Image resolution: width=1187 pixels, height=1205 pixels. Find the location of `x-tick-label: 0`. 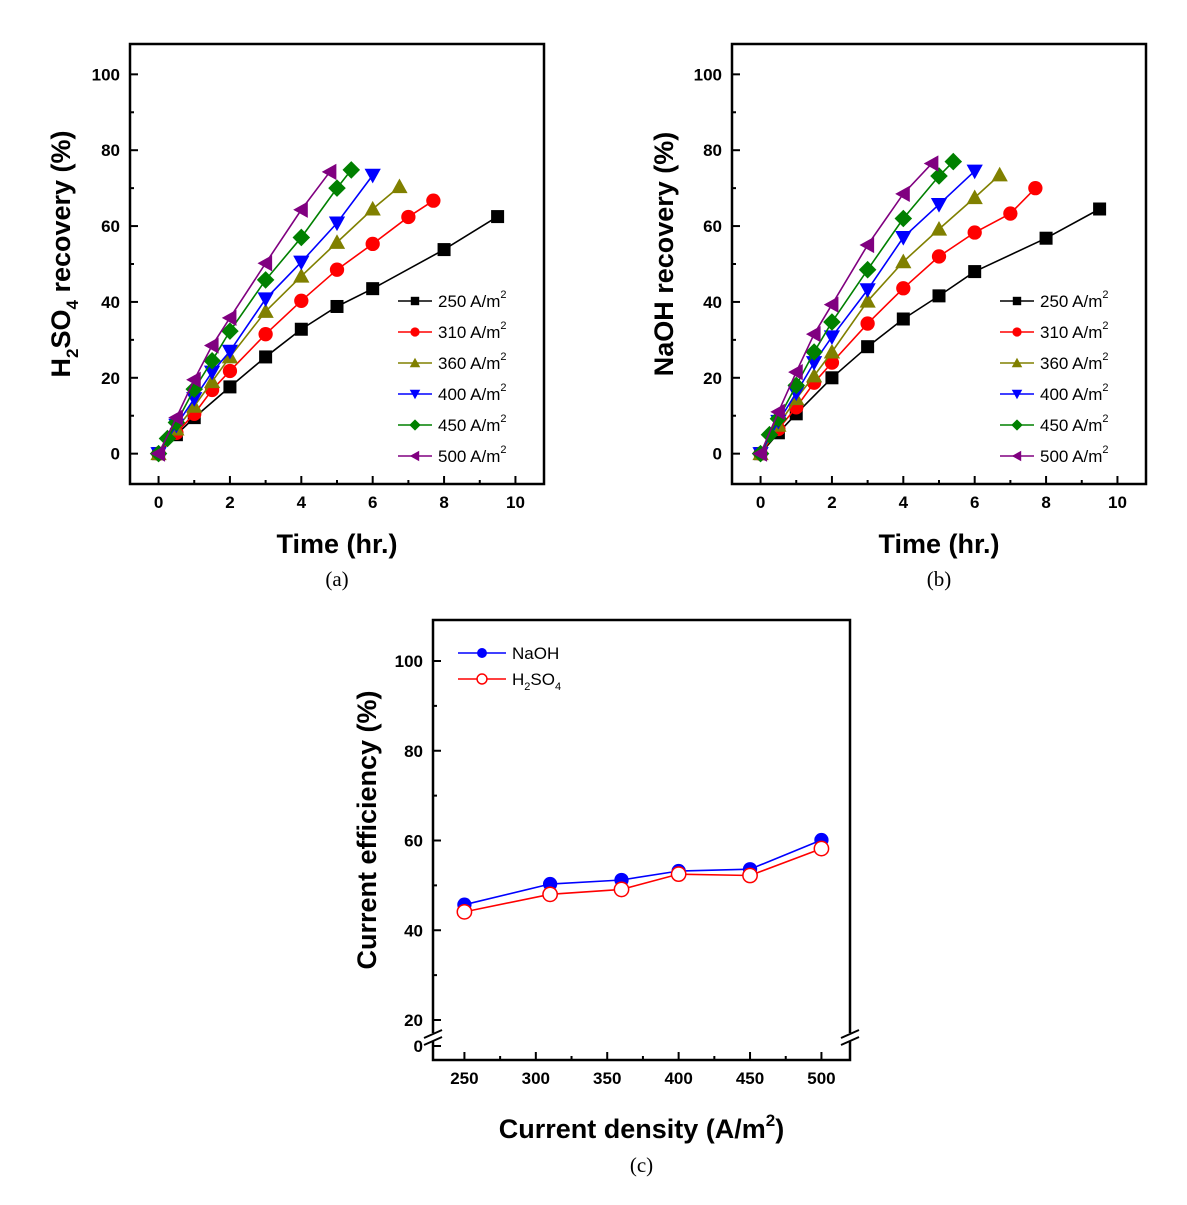

x-tick-label: 0 is located at coordinates (158, 502).